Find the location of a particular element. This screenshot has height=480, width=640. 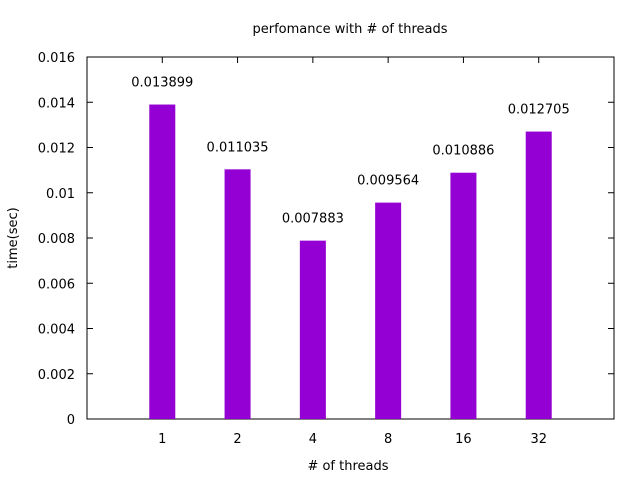

bar-value-label: 0.009564 is located at coordinates (388, 181).